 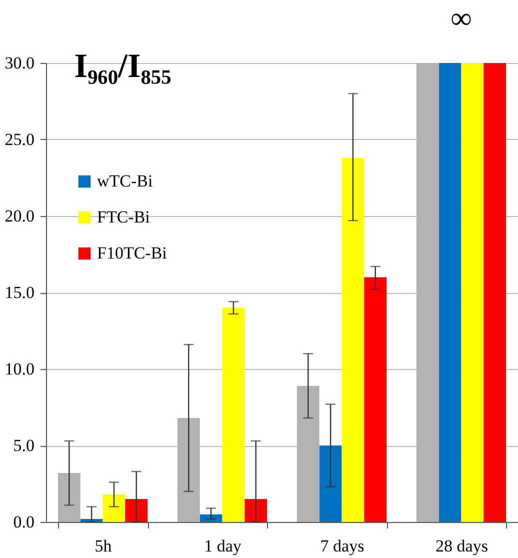 I want to click on y-tick-label: 30.0, so click(x=19, y=63).